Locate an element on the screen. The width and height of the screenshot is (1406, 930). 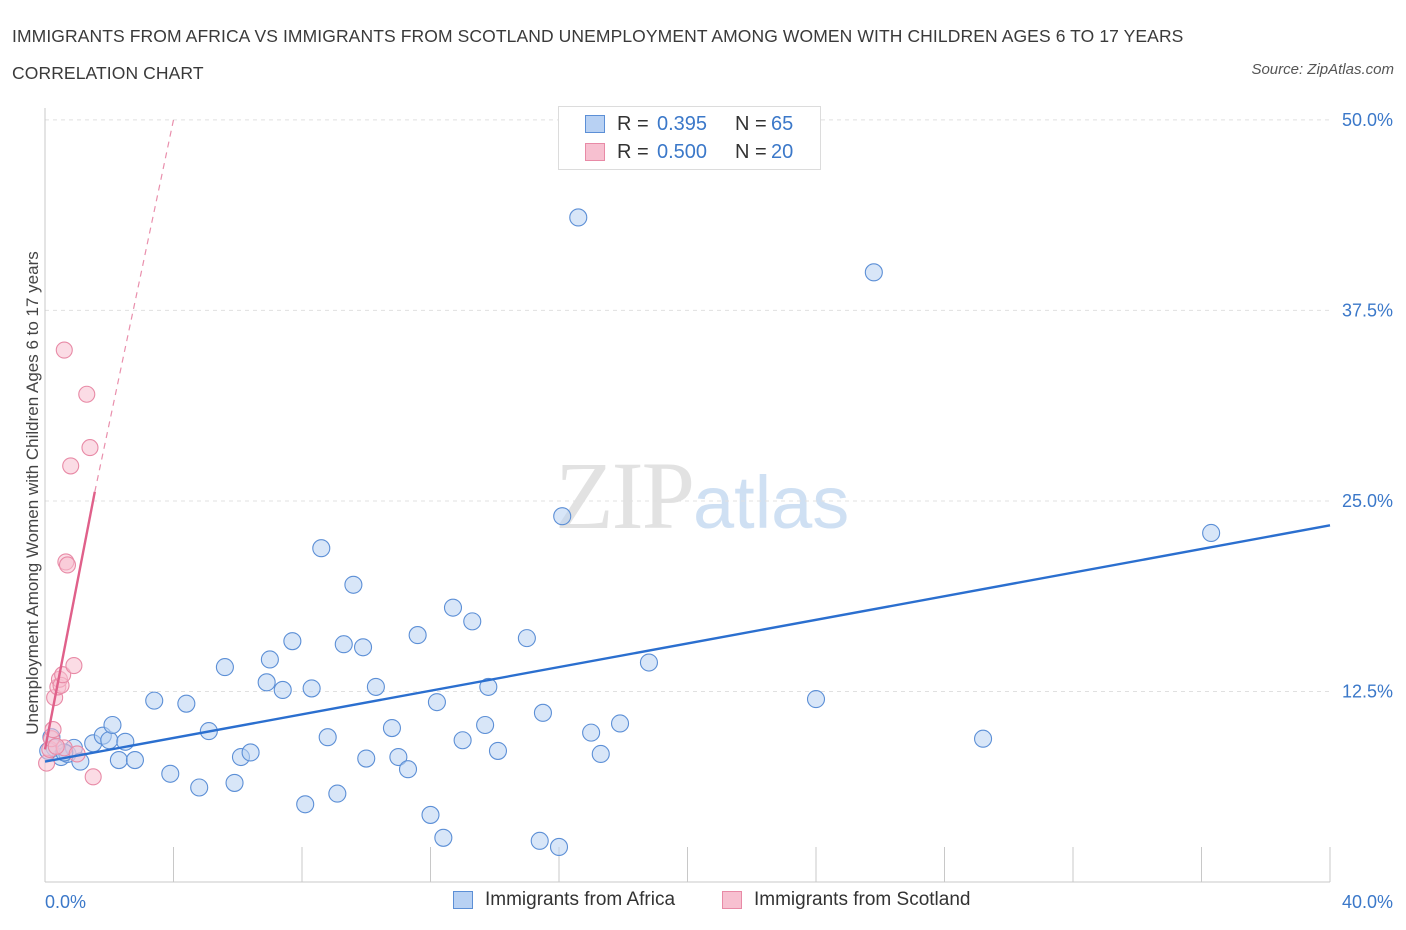
legend-row-scotland: R = 0.500 N = 20 is located at coordinates (689, 152).